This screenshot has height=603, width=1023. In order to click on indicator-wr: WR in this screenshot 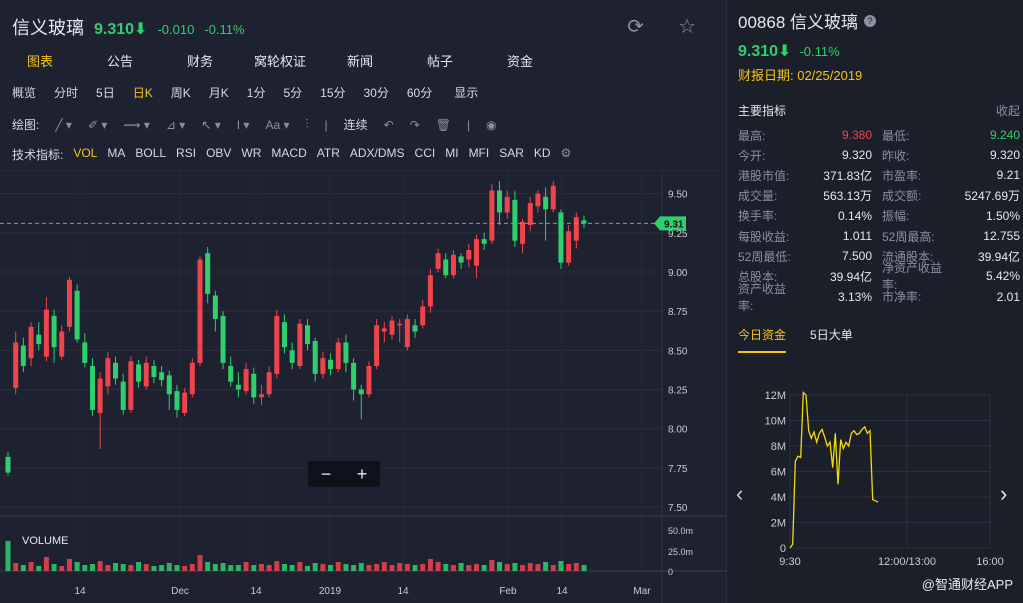, I will do `click(251, 153)`.